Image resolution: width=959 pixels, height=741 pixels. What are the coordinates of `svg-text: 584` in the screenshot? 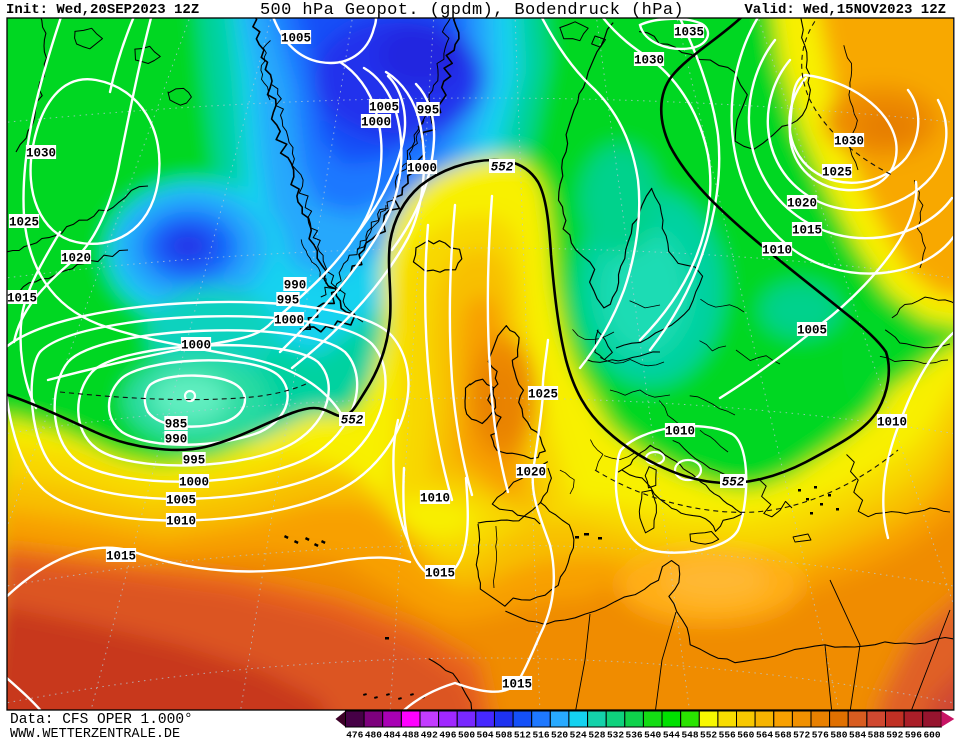 It's located at (857, 735).